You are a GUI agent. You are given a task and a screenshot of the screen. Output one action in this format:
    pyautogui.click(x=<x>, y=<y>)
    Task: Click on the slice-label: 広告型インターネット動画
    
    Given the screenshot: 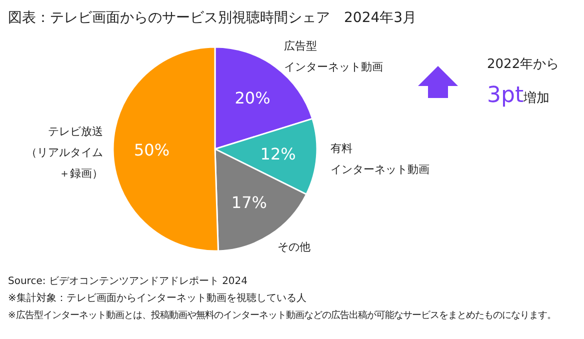 What is the action you would take?
    pyautogui.click(x=333, y=57)
    